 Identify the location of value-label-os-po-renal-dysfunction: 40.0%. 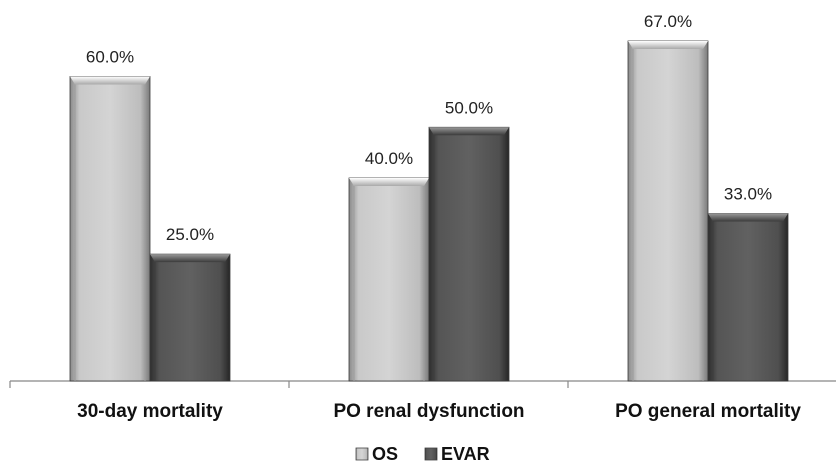
(389, 158).